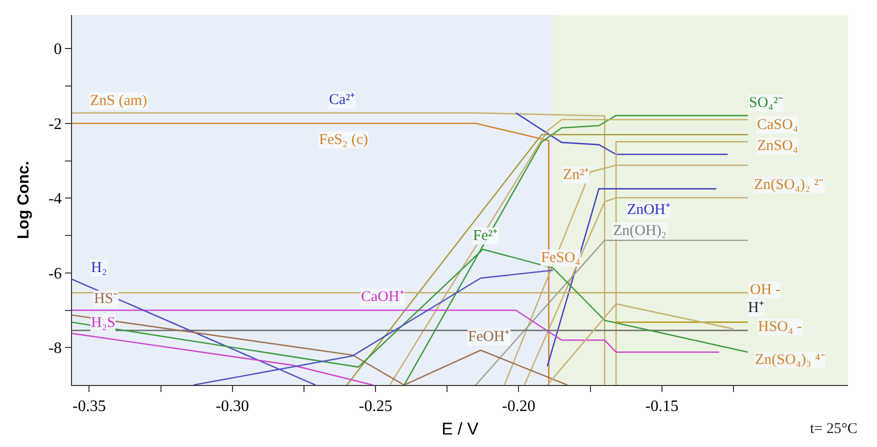 The width and height of the screenshot is (877, 447). What do you see at coordinates (766, 103) in the screenshot?
I see `annotation: SO₄²⁻` at bounding box center [766, 103].